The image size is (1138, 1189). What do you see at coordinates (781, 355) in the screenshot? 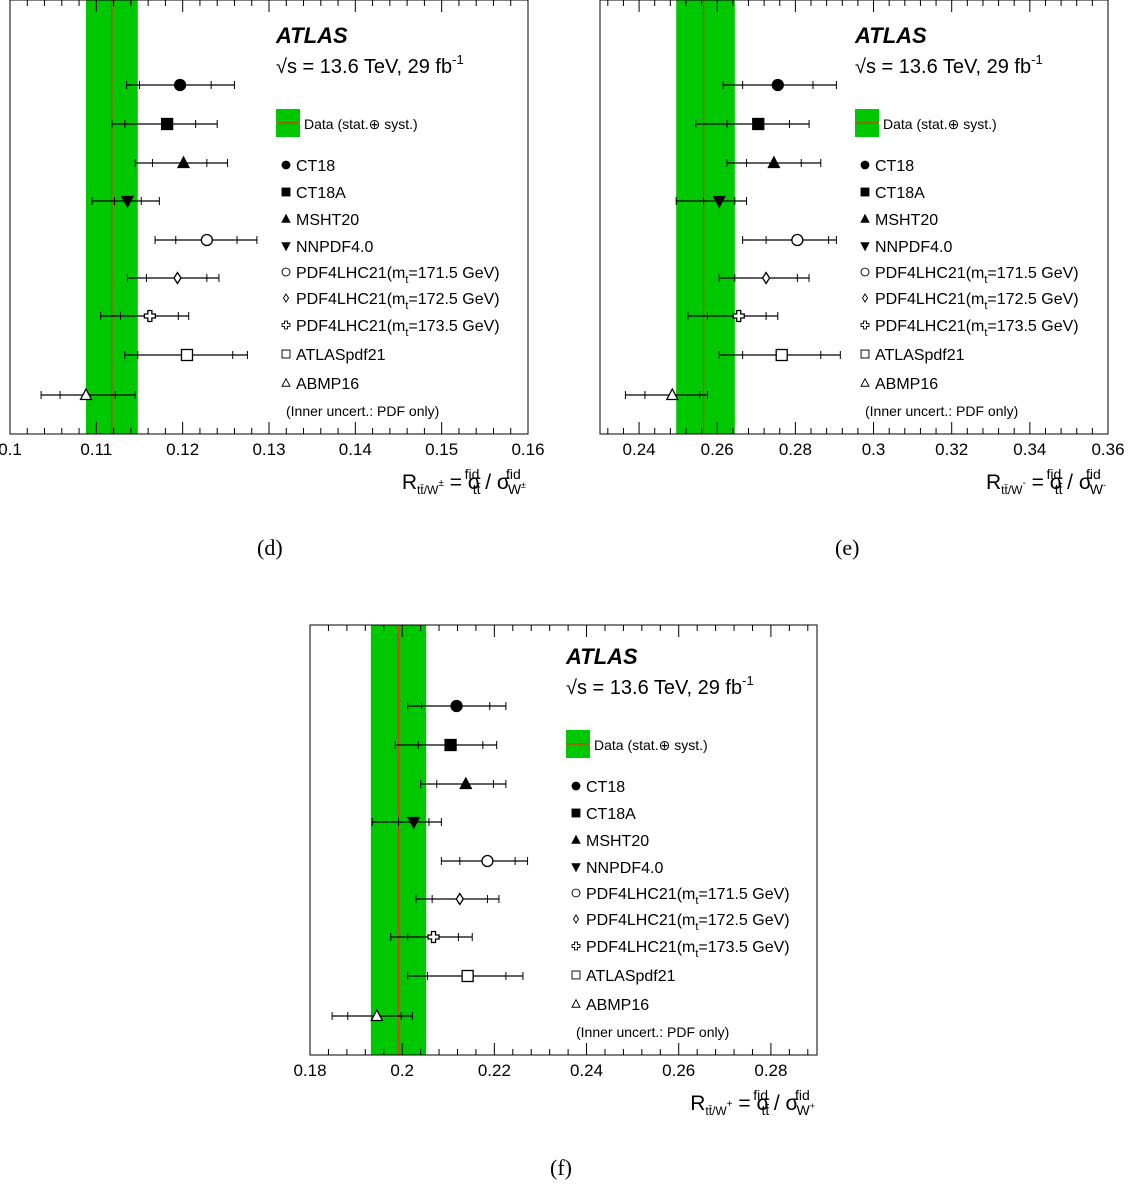
I see `marker-open-square` at bounding box center [781, 355].